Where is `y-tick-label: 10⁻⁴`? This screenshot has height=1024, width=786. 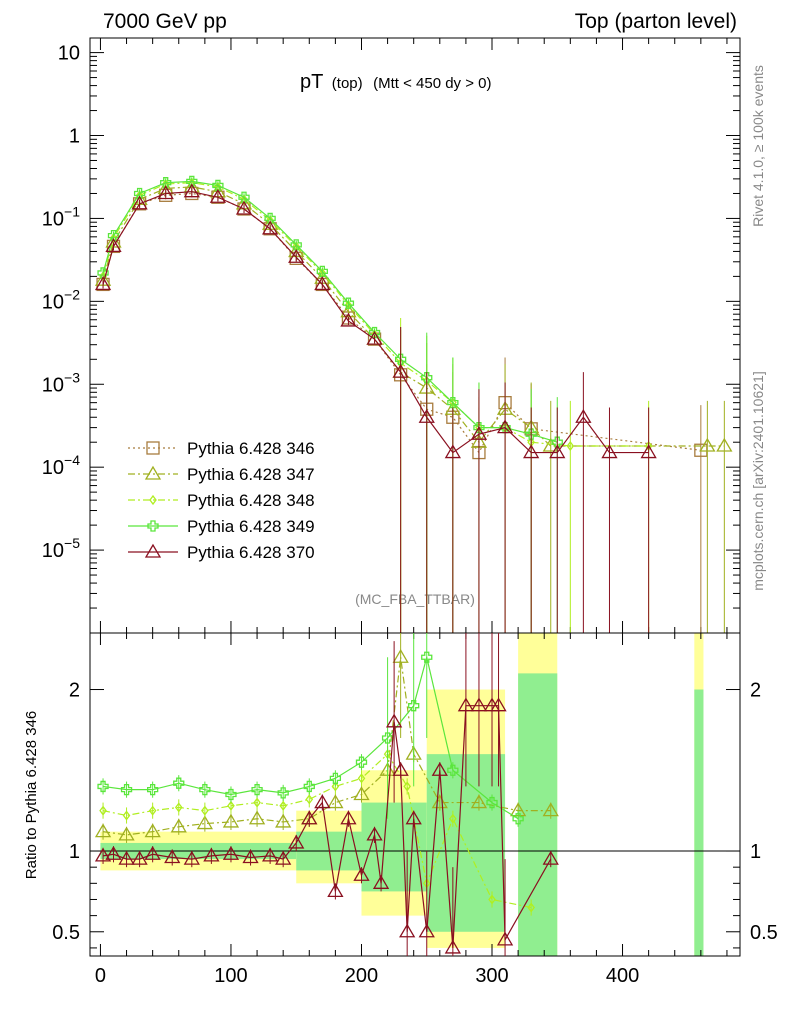 y-tick-label: 10⁻⁴ is located at coordinates (61, 465).